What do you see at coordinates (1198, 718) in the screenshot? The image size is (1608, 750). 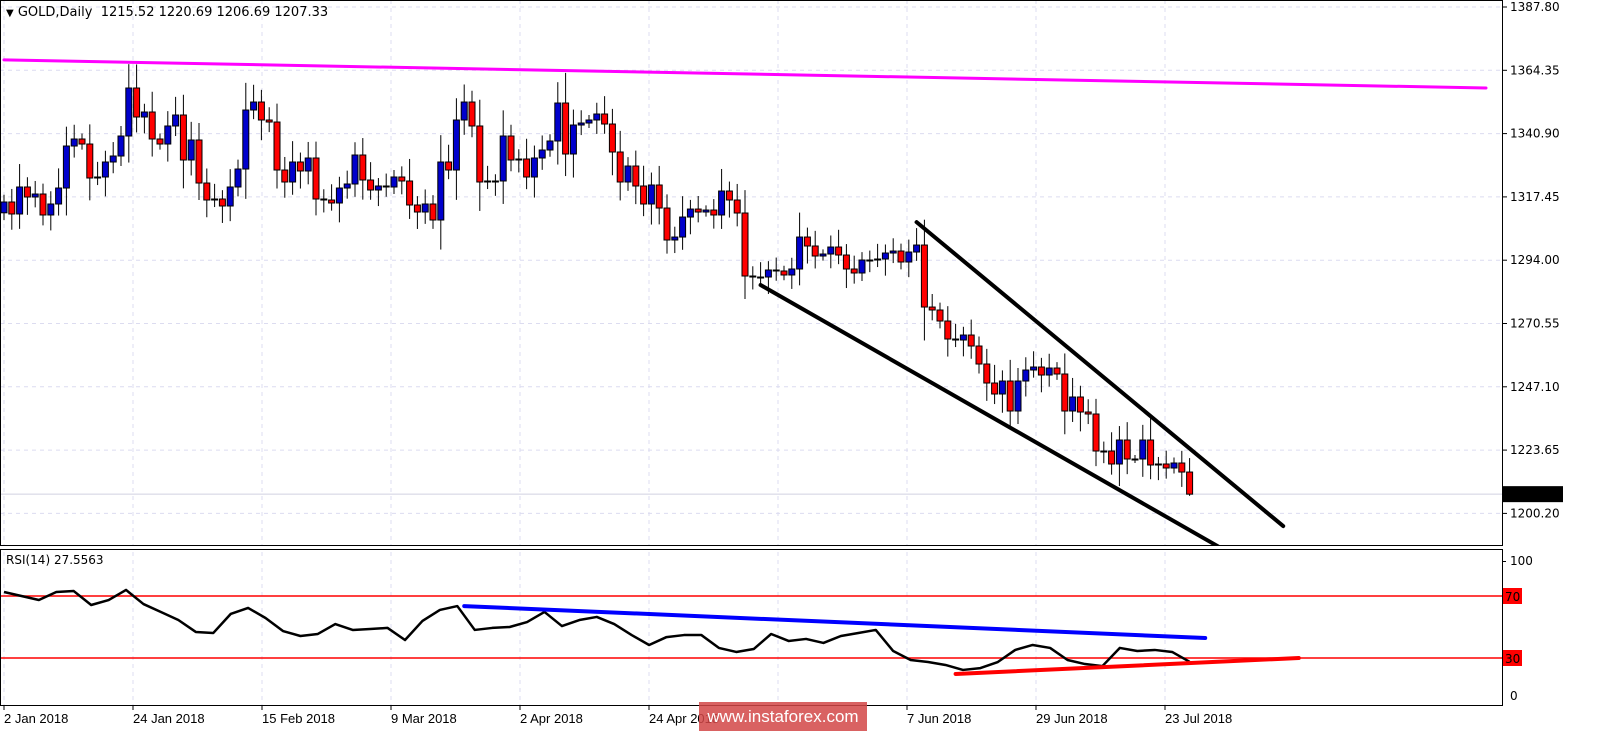 I see `date-tick-label: 23 Jul 2018` at bounding box center [1198, 718].